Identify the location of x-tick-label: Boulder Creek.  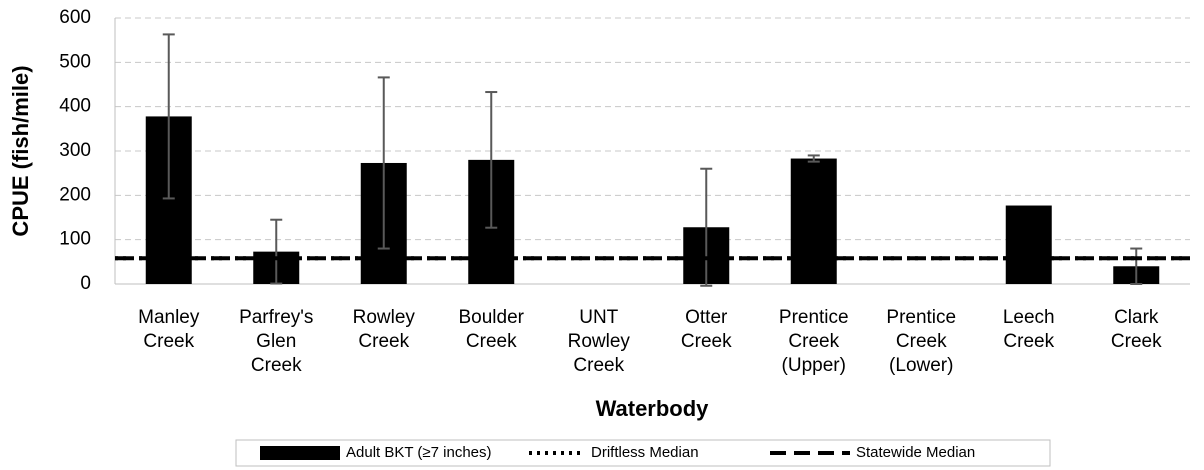
(492, 329).